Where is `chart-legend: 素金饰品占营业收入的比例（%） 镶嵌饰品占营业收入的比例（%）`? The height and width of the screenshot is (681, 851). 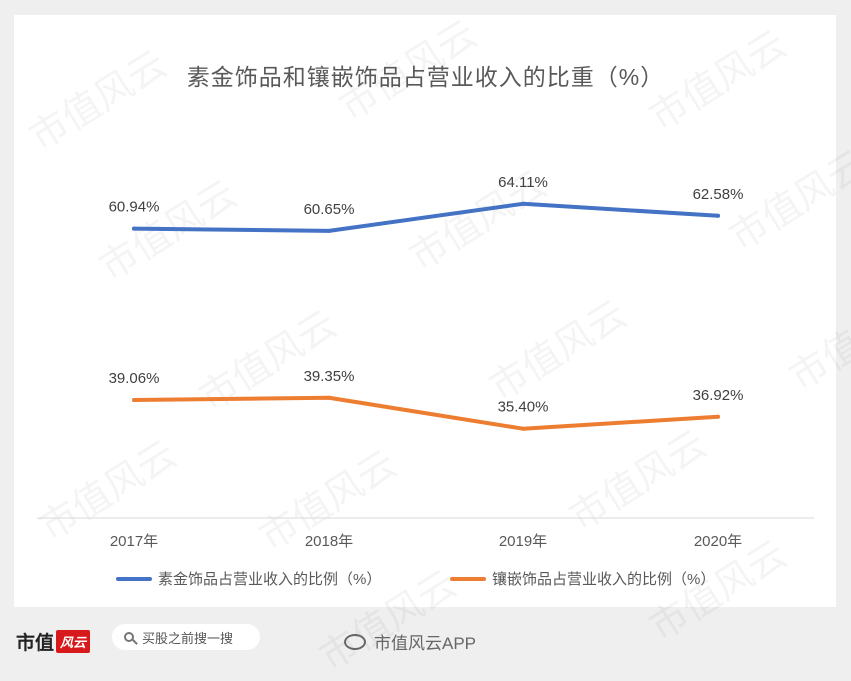
chart-legend: 素金饰品占营业收入的比例（%） 镶嵌饰品占营业收入的比例（%） is located at coordinates (425, 579).